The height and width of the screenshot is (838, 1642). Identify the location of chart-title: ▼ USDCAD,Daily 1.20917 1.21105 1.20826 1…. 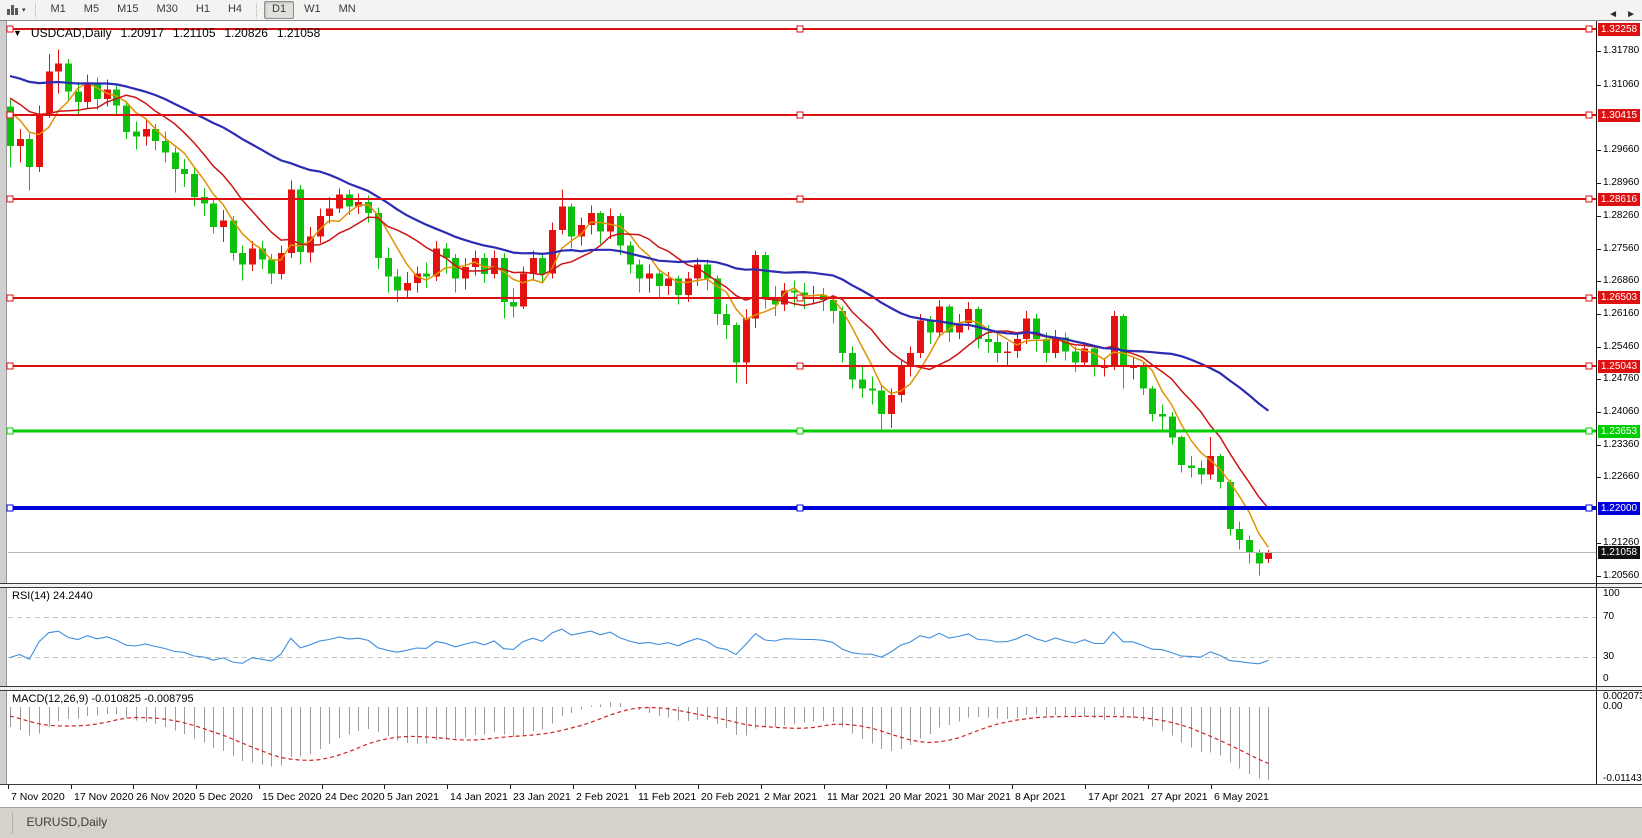
(166, 33).